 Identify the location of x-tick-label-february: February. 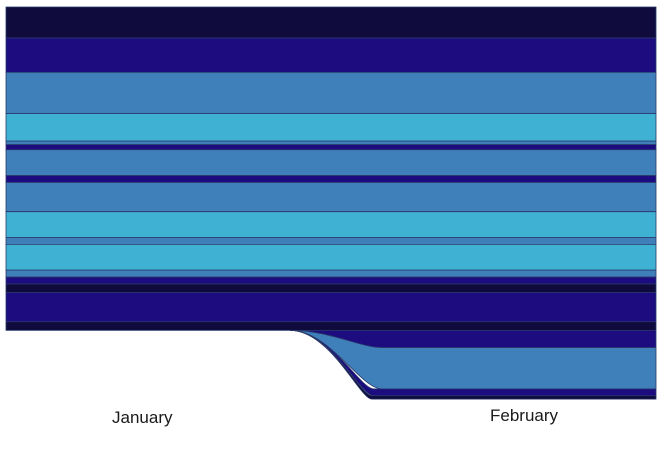
(524, 415).